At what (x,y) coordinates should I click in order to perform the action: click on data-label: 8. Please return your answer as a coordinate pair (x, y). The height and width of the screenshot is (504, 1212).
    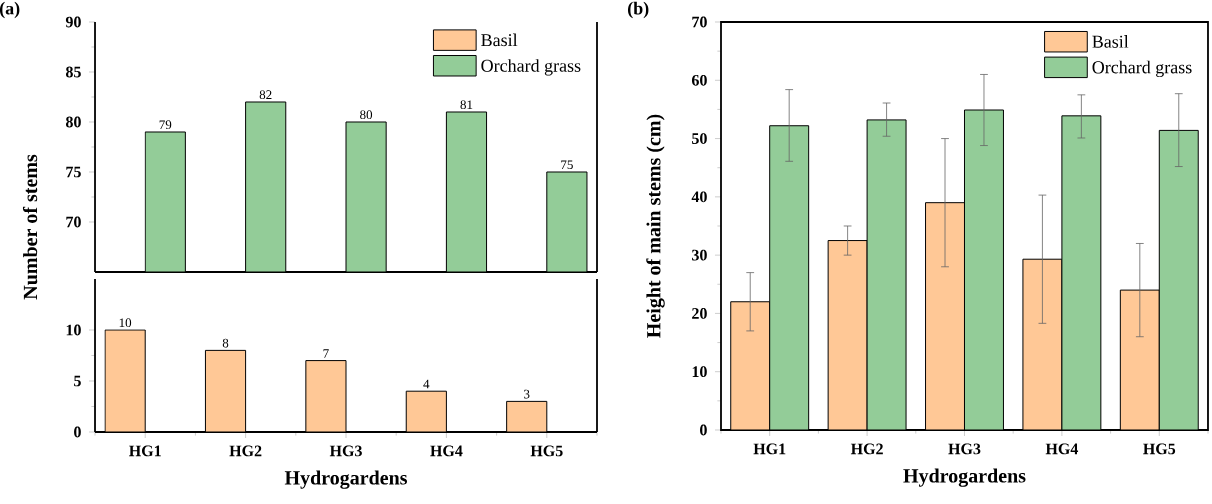
    Looking at the image, I should click on (225, 343).